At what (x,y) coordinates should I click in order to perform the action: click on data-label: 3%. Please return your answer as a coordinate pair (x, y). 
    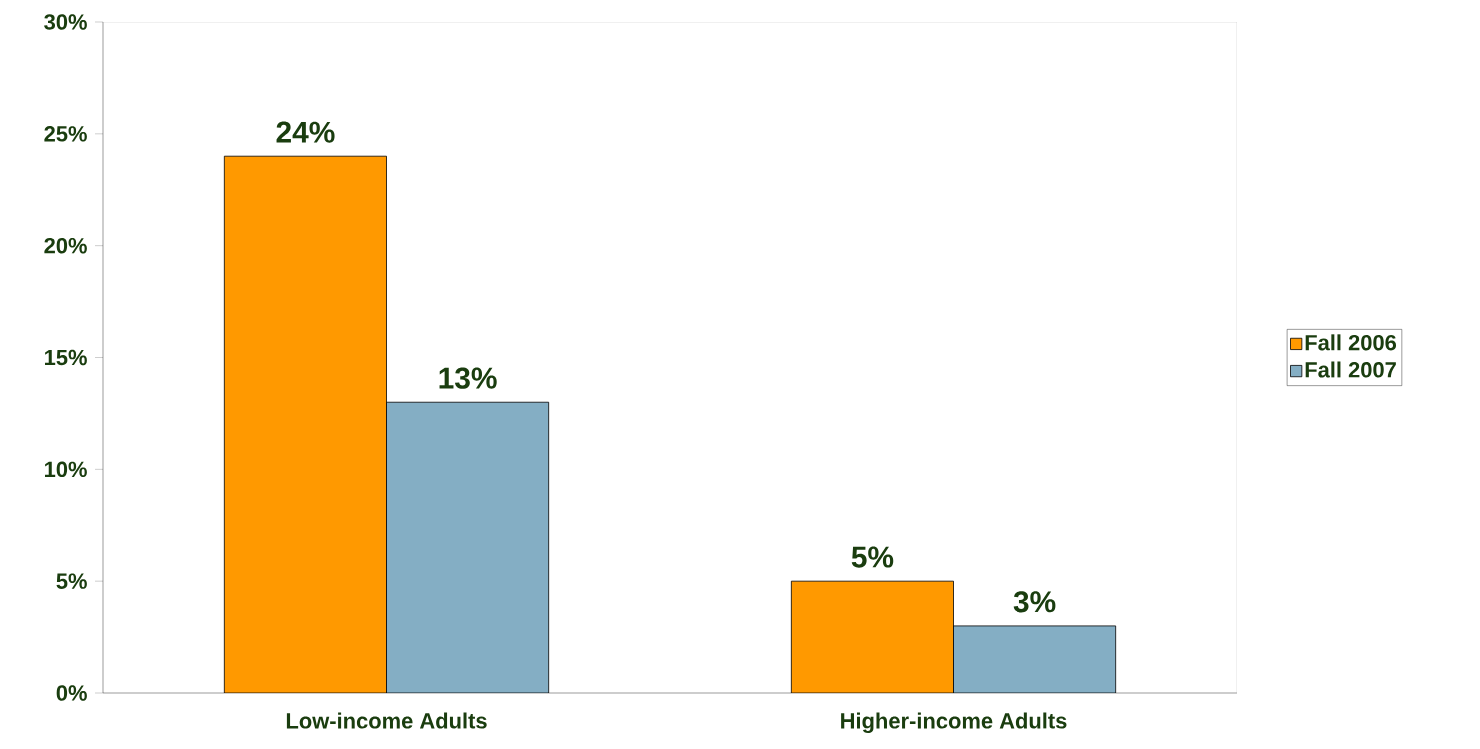
    Looking at the image, I should click on (1034, 602).